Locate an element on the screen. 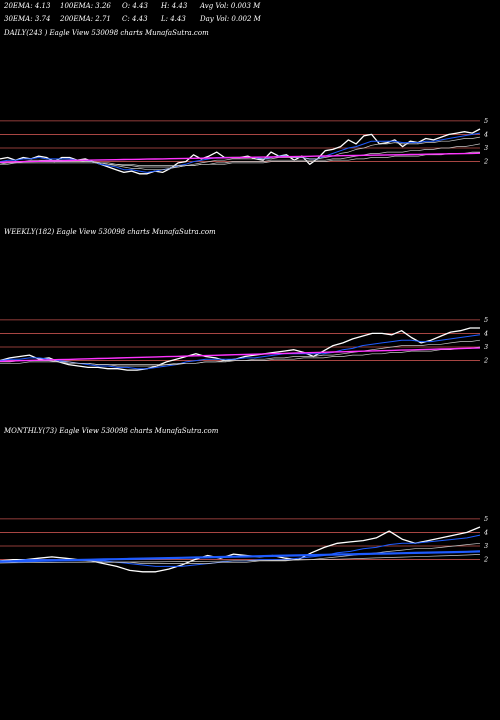  price-line is located at coordinates (240, 349).